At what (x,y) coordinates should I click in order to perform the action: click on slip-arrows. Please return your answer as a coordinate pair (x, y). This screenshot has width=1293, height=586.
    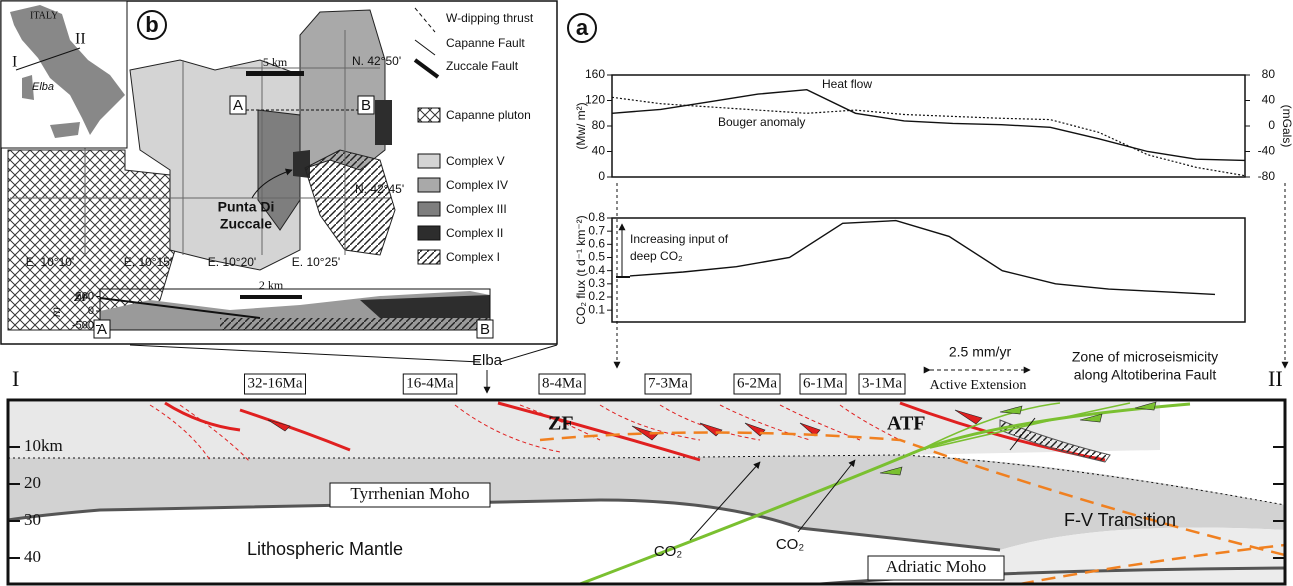
    Looking at the image, I should click on (1018, 438).